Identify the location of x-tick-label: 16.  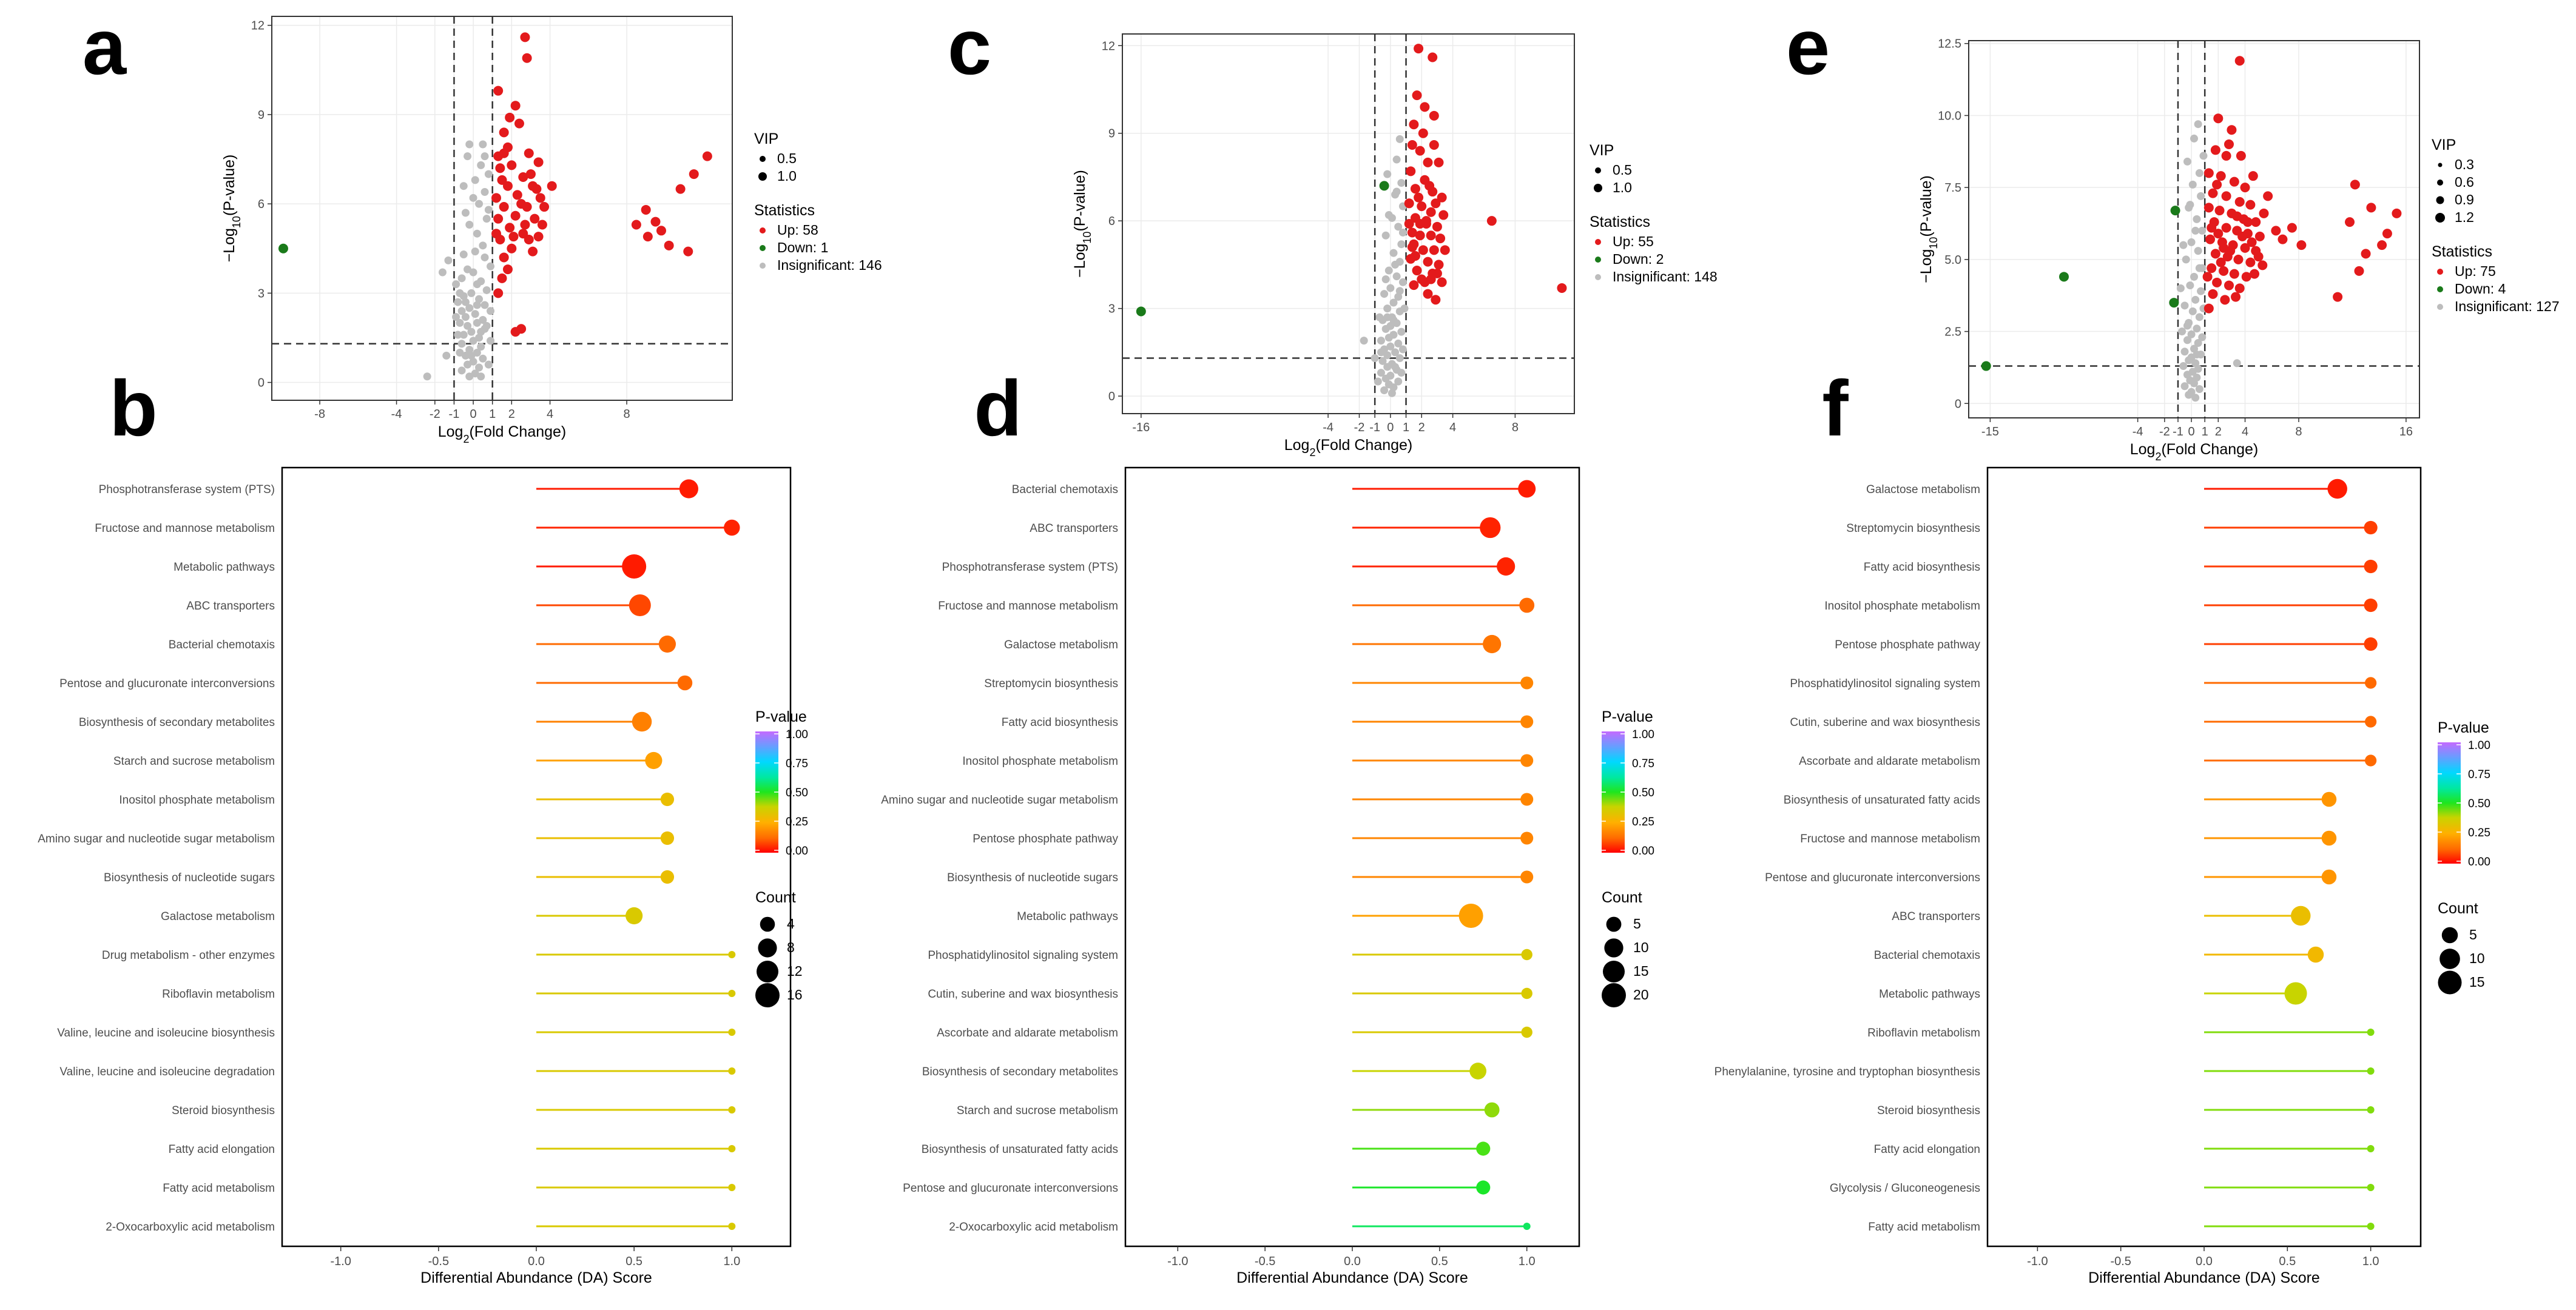
(2406, 431).